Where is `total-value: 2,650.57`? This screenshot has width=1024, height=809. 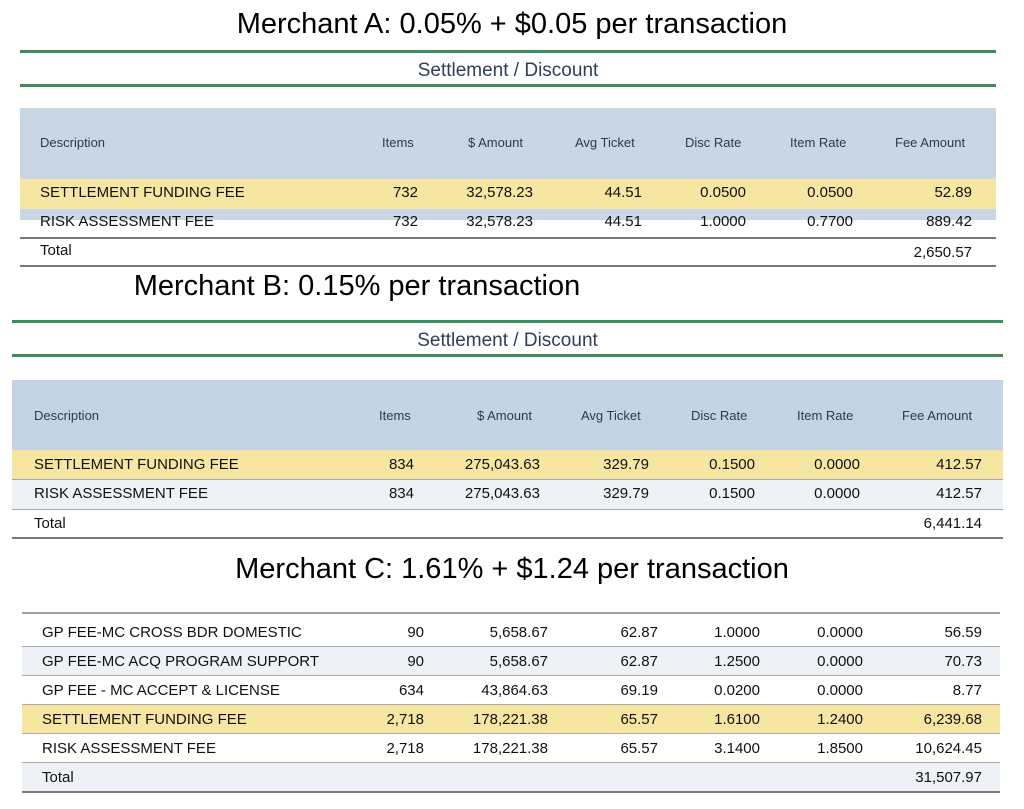 total-value: 2,650.57 is located at coordinates (942, 252).